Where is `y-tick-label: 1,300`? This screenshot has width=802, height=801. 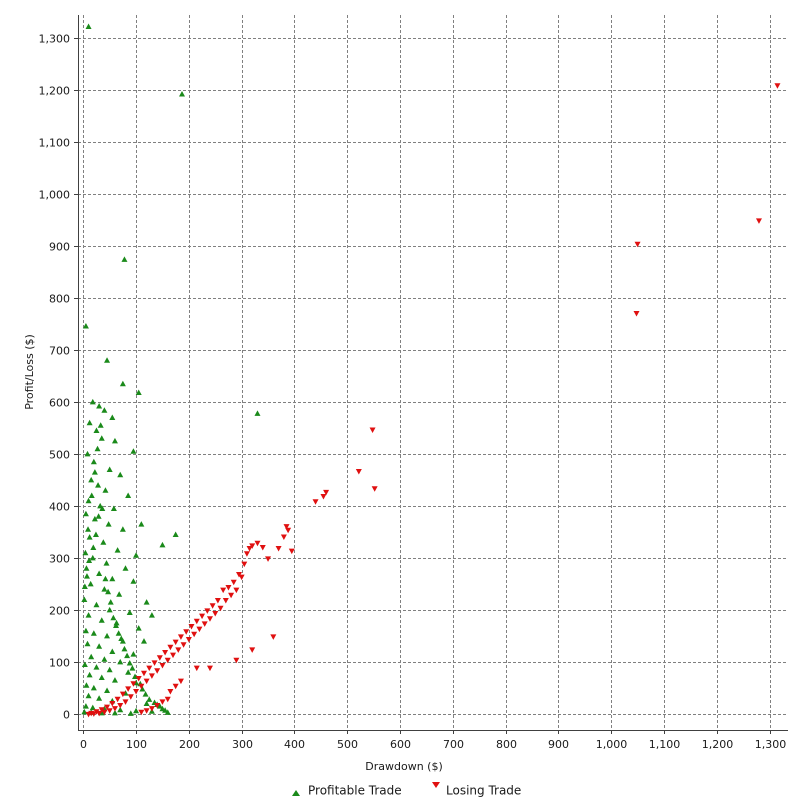 y-tick-label: 1,300 is located at coordinates (55, 39).